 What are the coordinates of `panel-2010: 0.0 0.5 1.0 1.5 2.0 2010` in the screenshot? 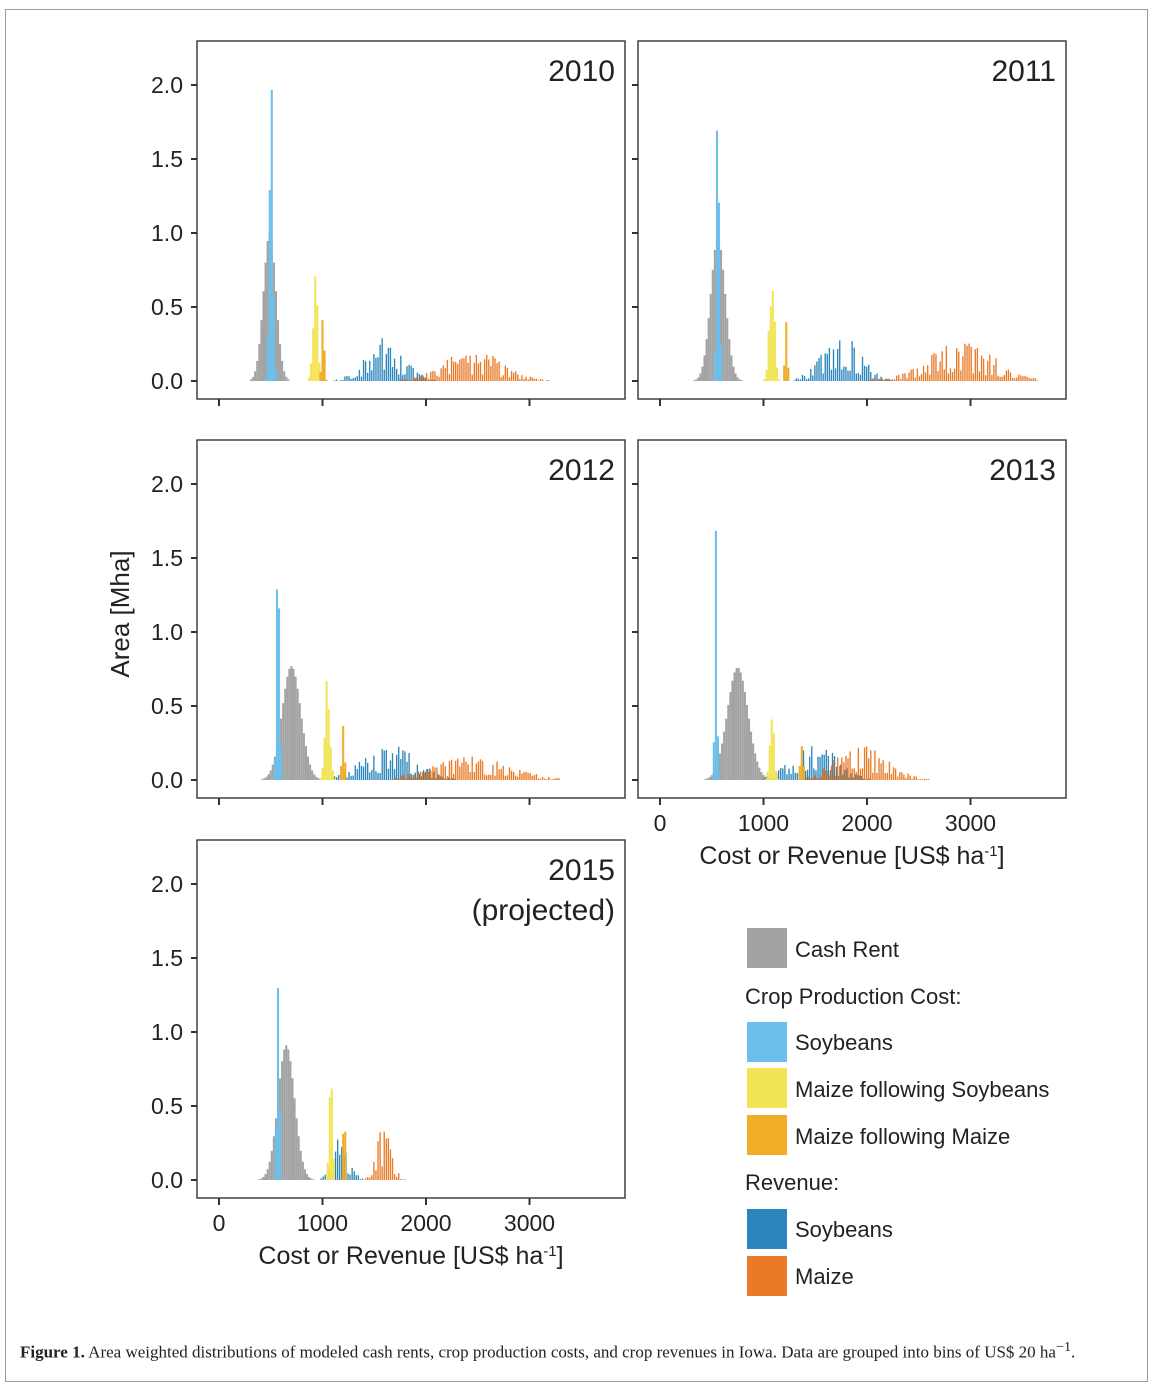 It's located at (388, 223).